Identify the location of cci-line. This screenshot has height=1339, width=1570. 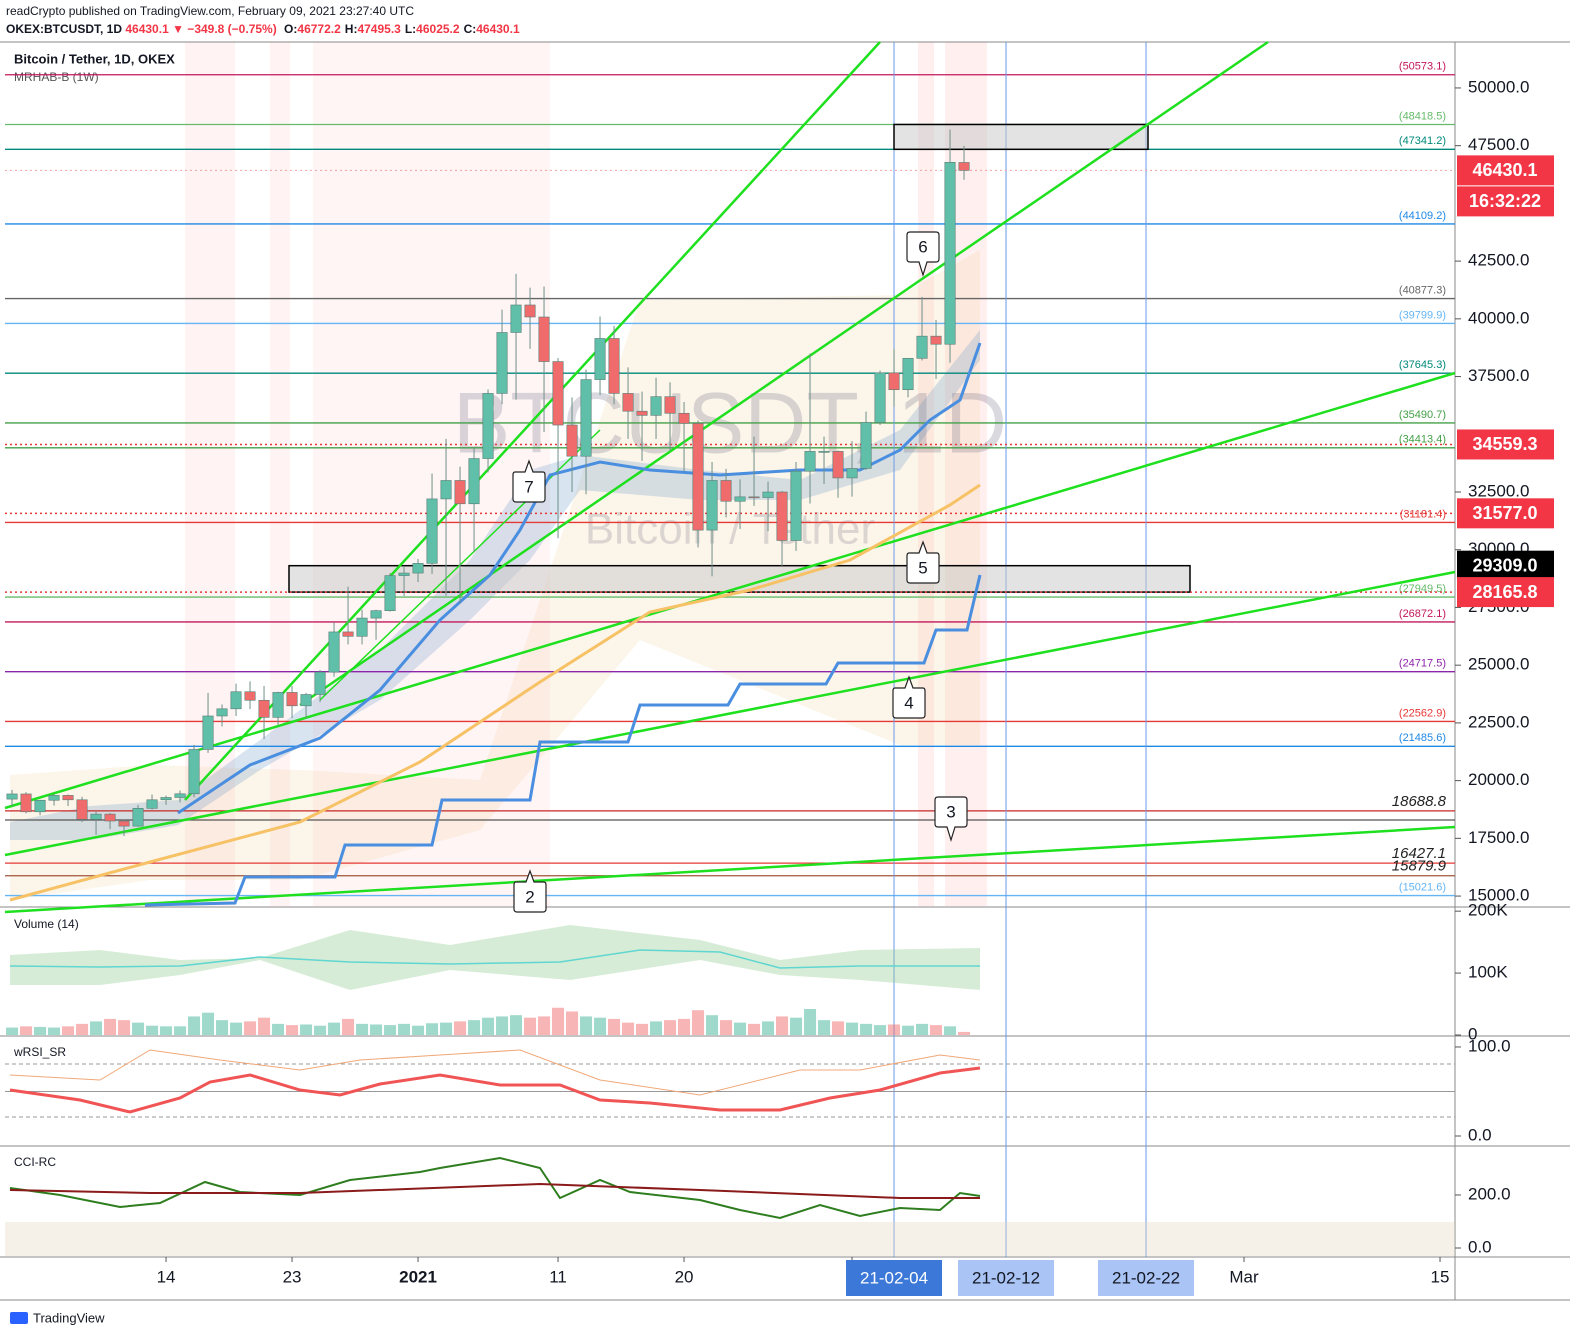
(495, 1188).